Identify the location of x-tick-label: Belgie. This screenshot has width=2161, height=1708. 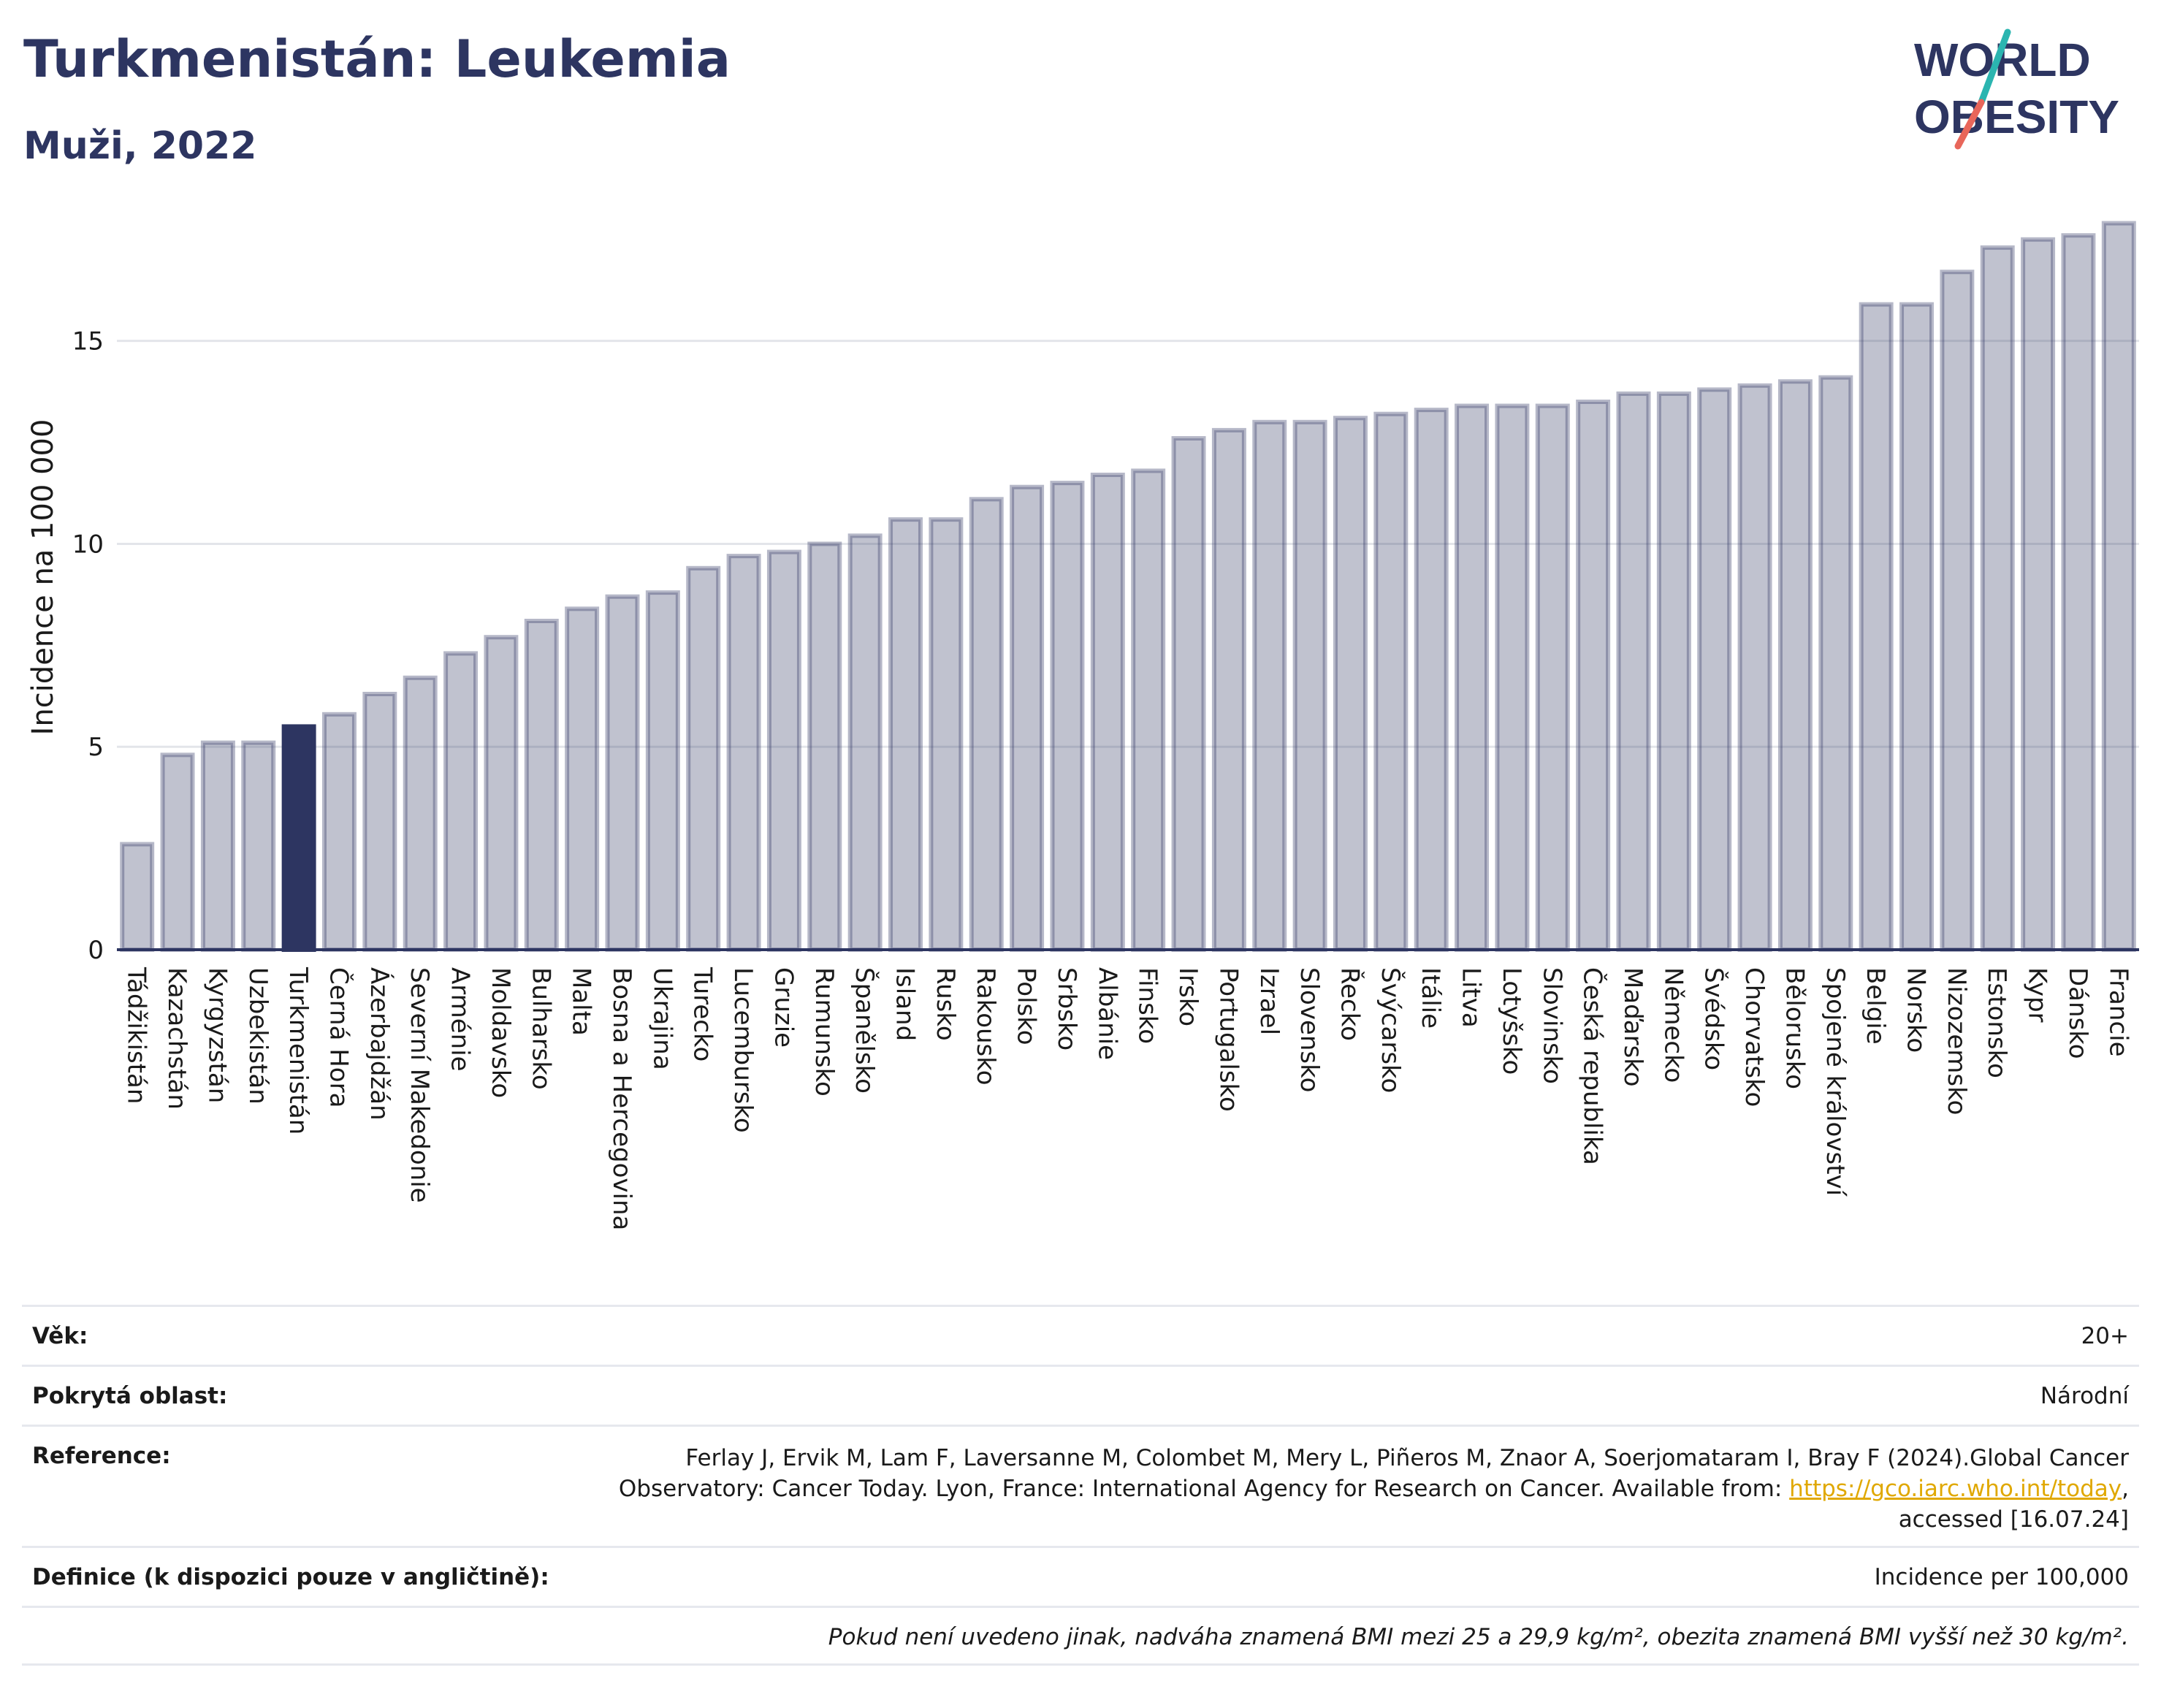
(1875, 1006).